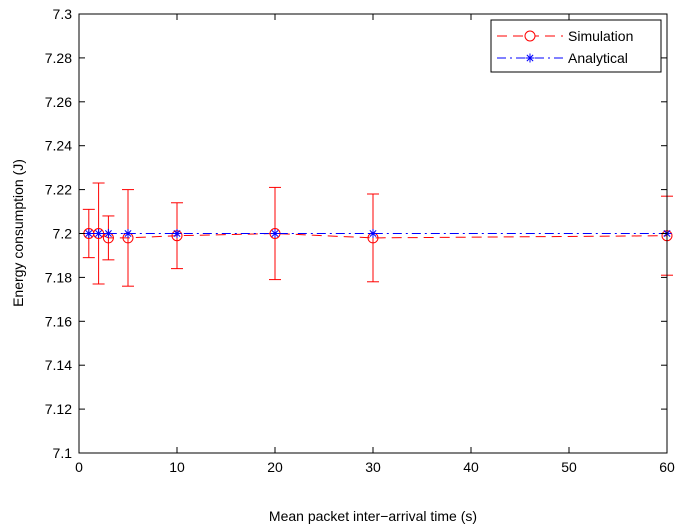  What do you see at coordinates (58, 146) in the screenshot?
I see `y-tick-label: 7.24` at bounding box center [58, 146].